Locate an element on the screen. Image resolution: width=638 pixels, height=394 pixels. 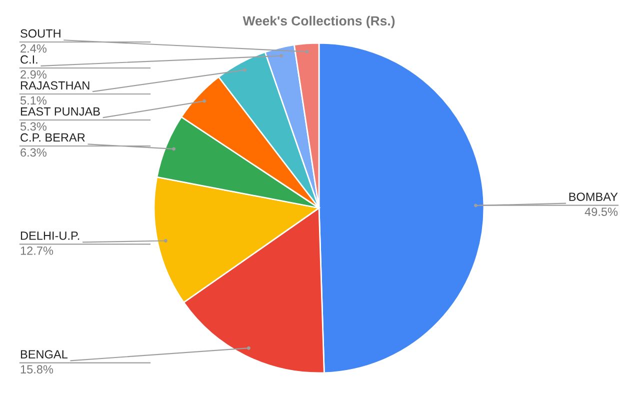
slice-label: EAST PUNJAB is located at coordinates (60, 111).